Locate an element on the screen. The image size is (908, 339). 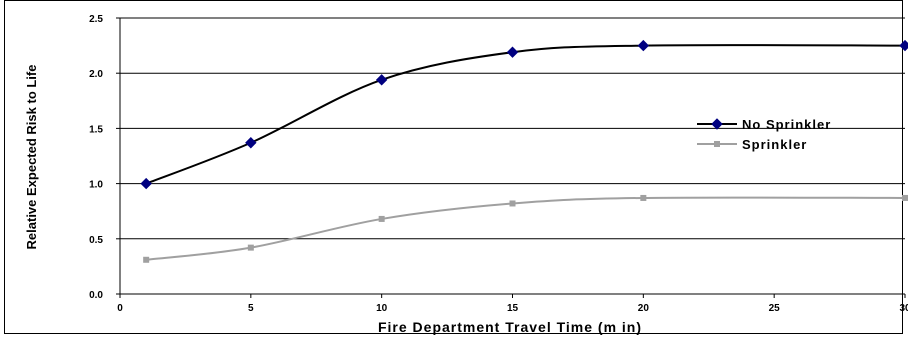
y-tick-label: 2.5 is located at coordinates (96, 19).